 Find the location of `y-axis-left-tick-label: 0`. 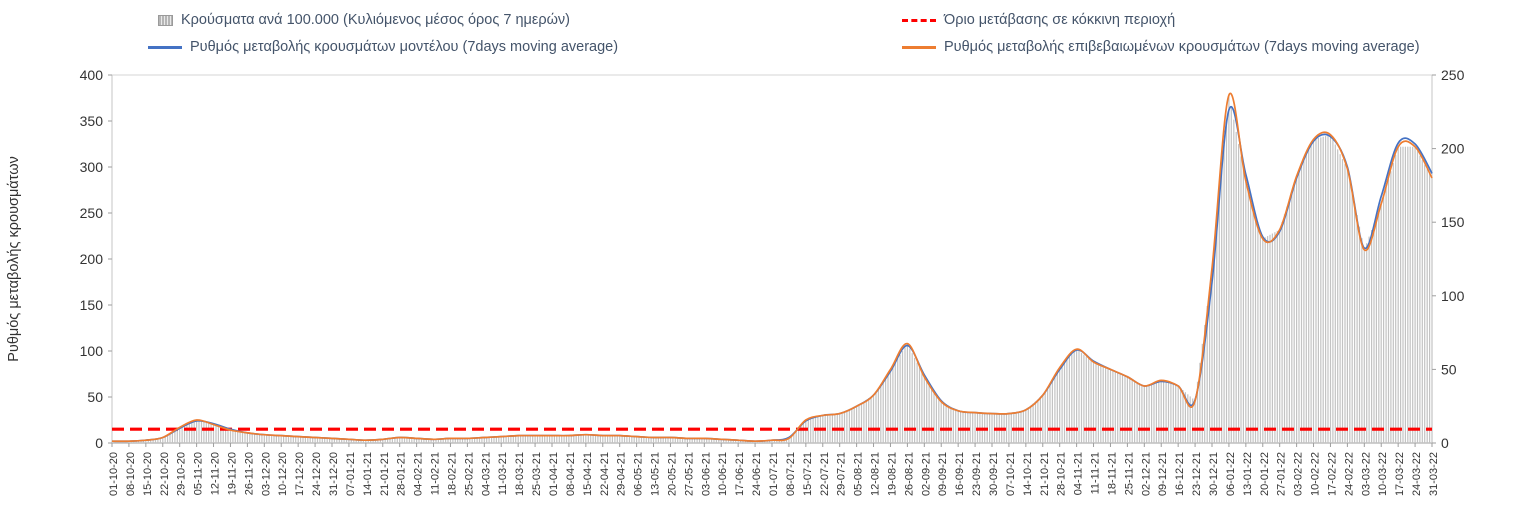

y-axis-left-tick-label: 0 is located at coordinates (99, 443).